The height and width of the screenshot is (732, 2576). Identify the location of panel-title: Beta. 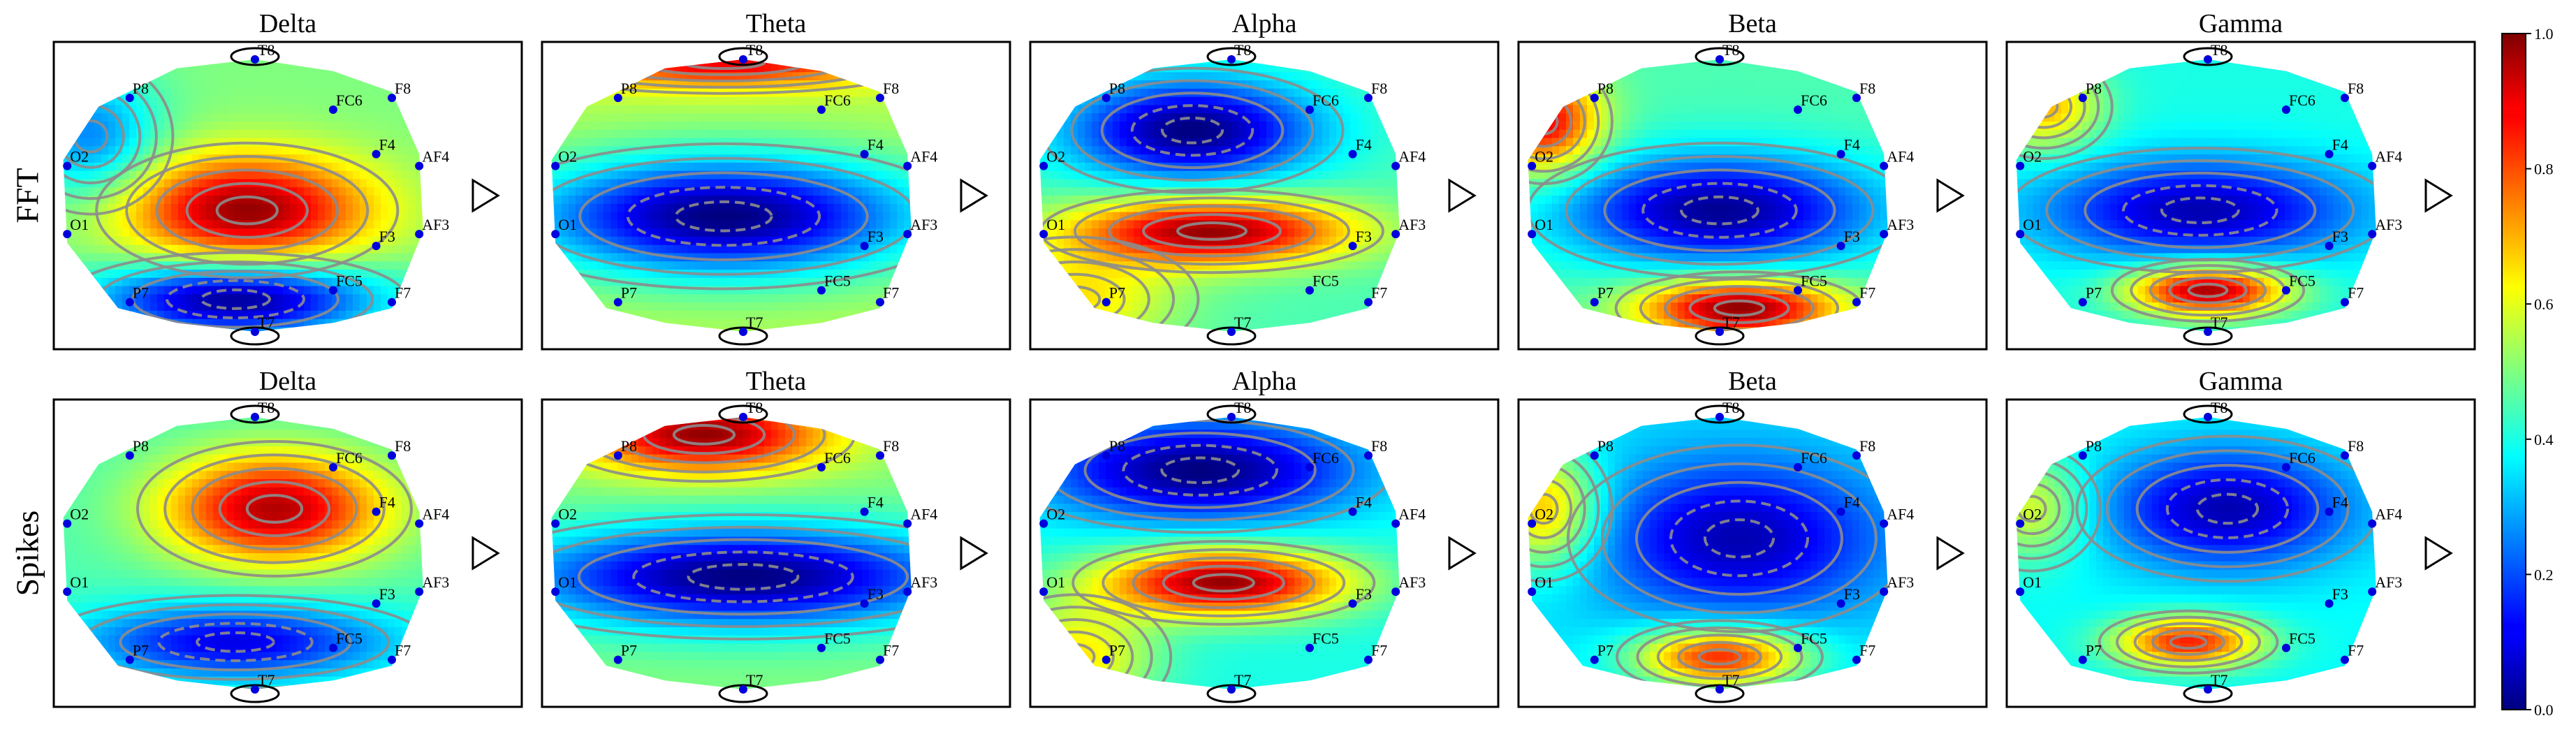
(1753, 23).